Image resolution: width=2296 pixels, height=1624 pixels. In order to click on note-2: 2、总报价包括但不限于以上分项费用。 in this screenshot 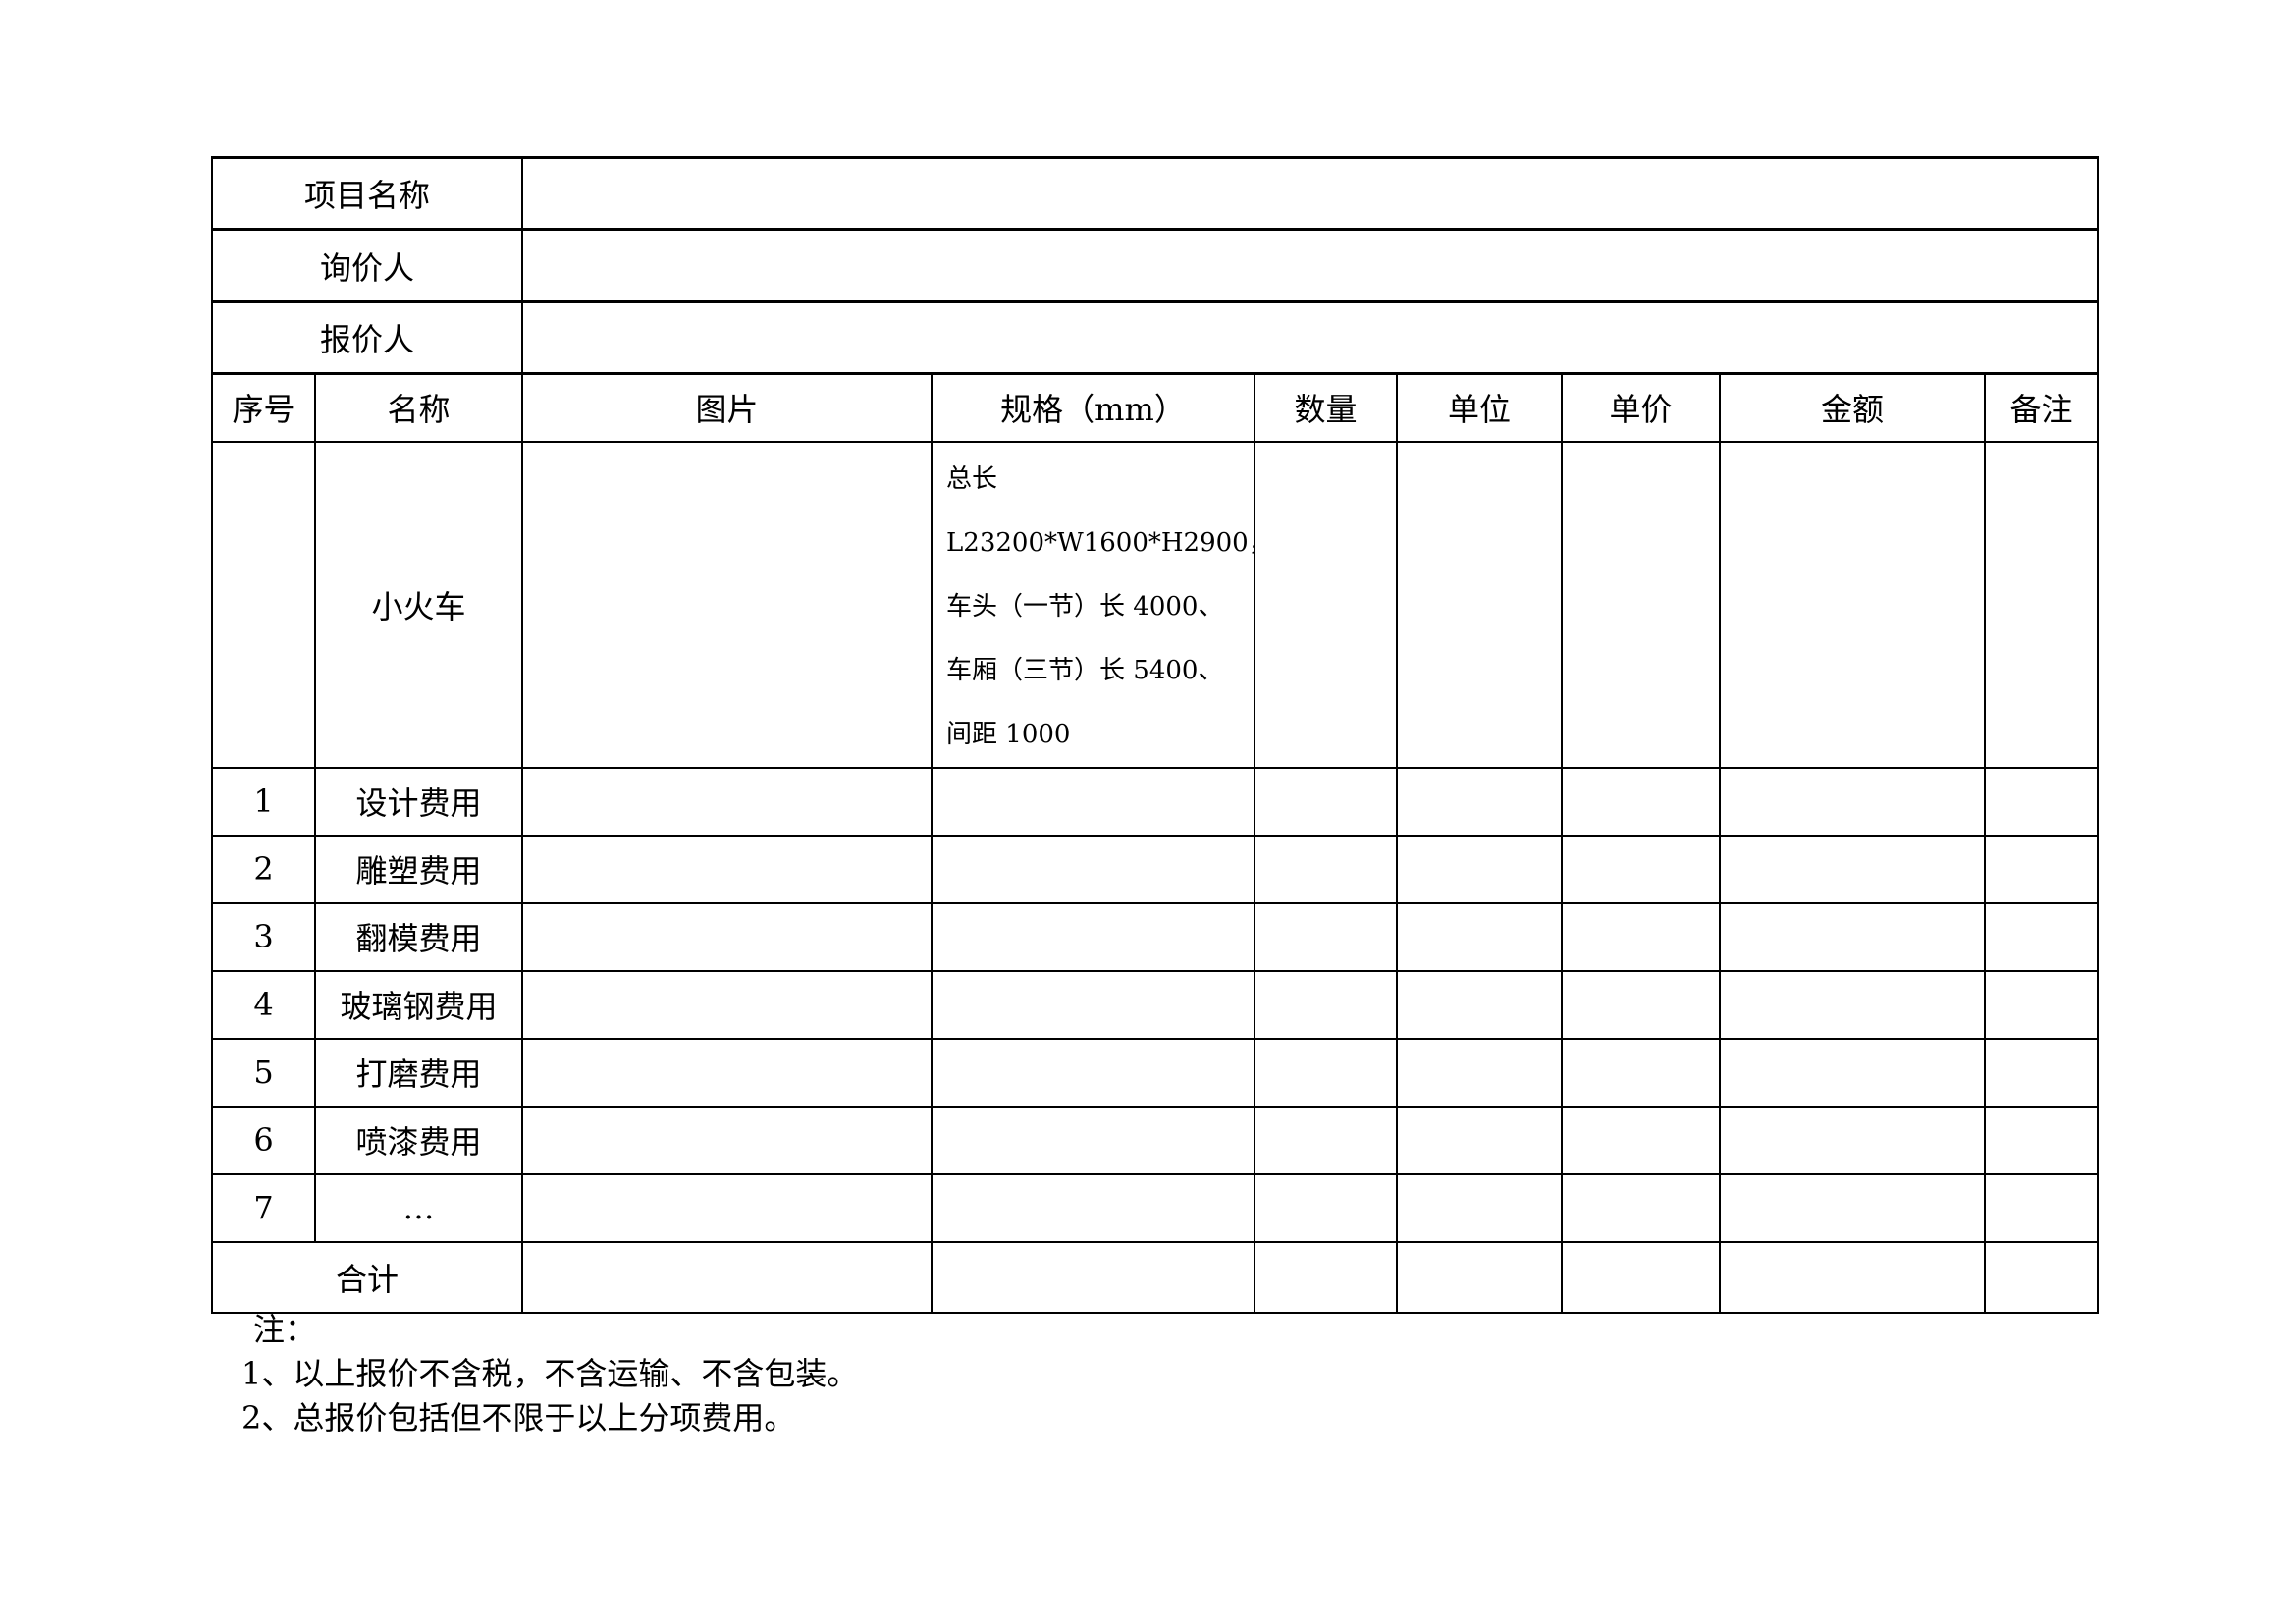, I will do `click(518, 1417)`.